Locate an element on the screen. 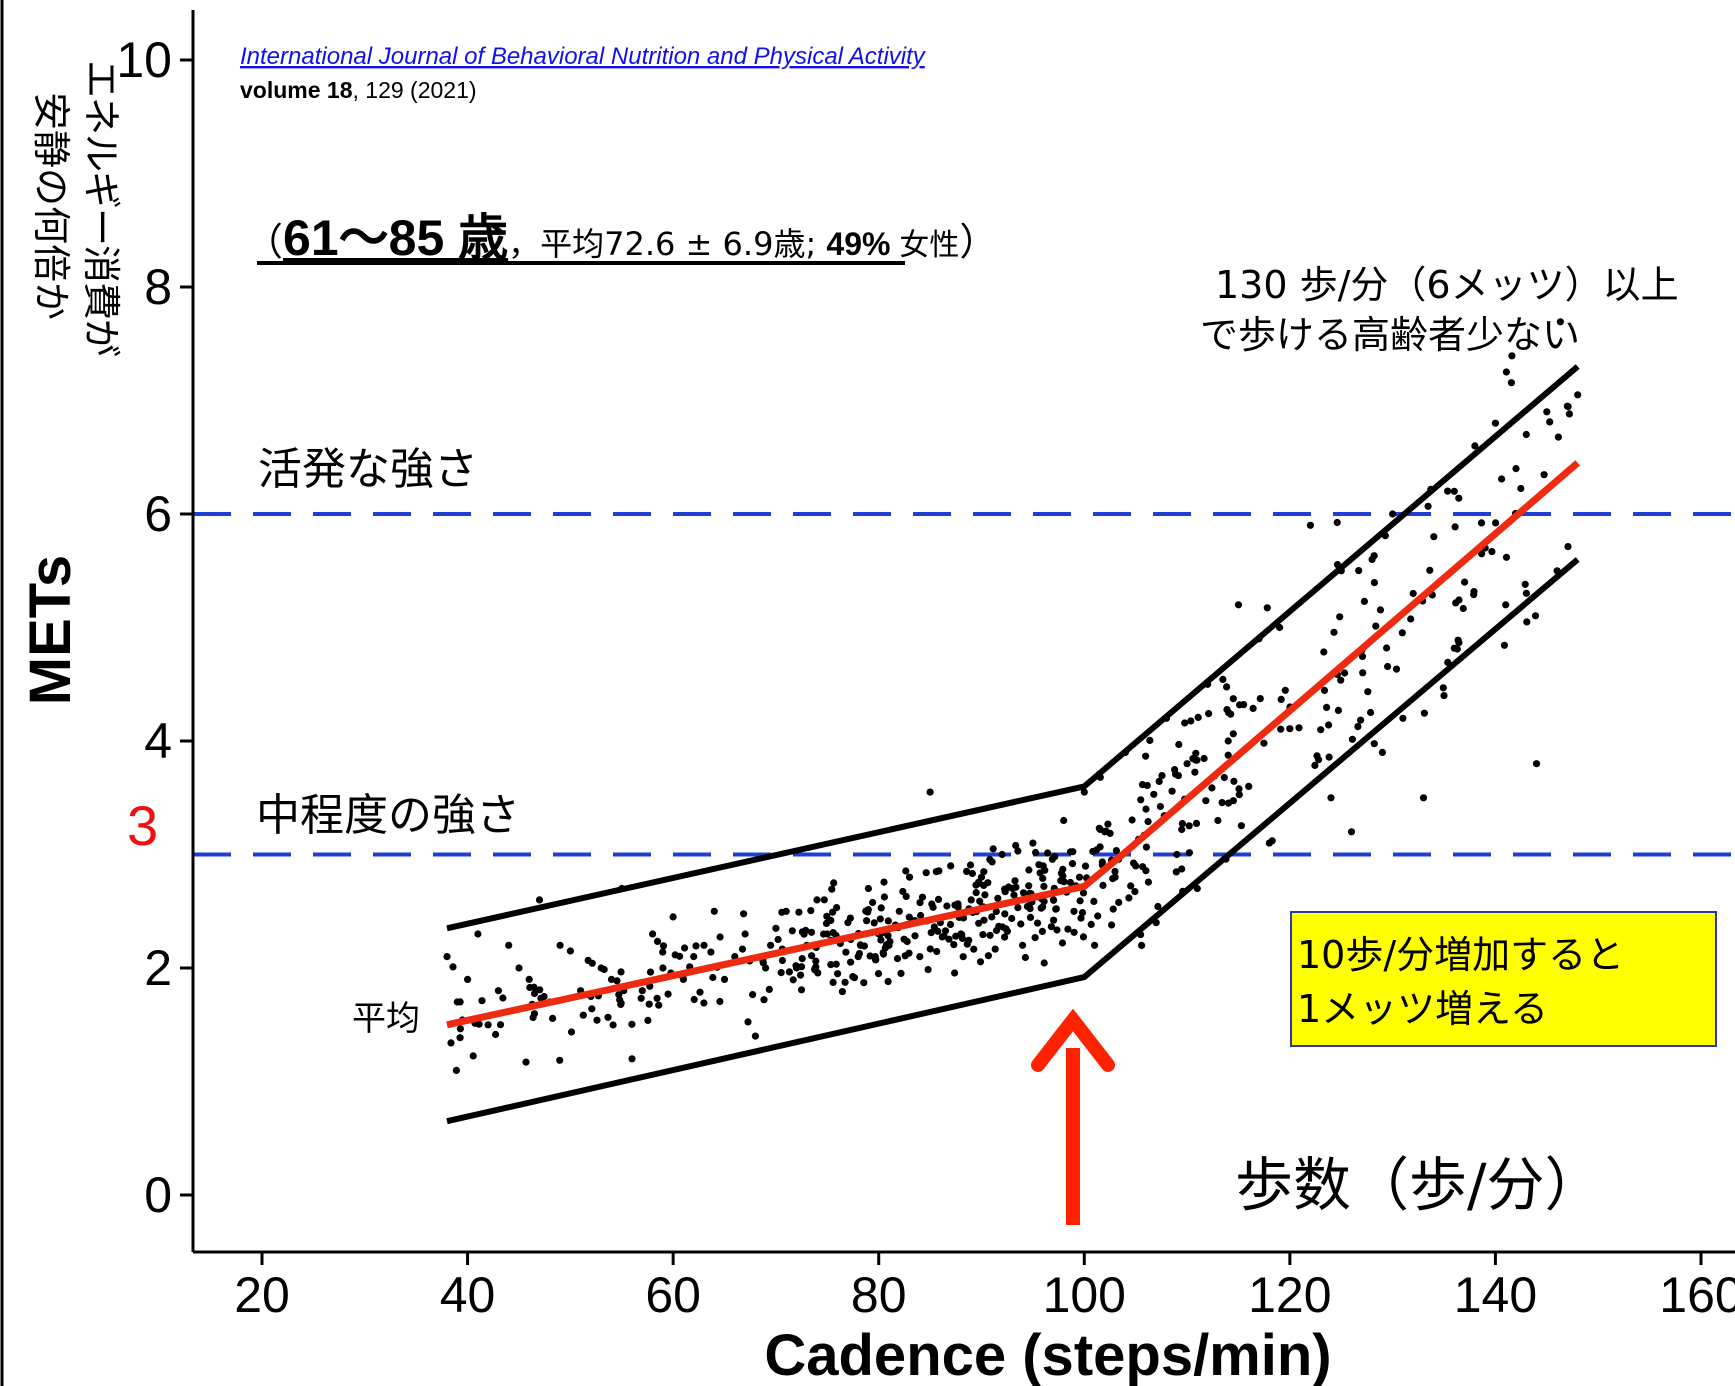 This screenshot has height=1386, width=1735. y-axis-ticks: 0 2 4 6 8 10 is located at coordinates (154, 627).